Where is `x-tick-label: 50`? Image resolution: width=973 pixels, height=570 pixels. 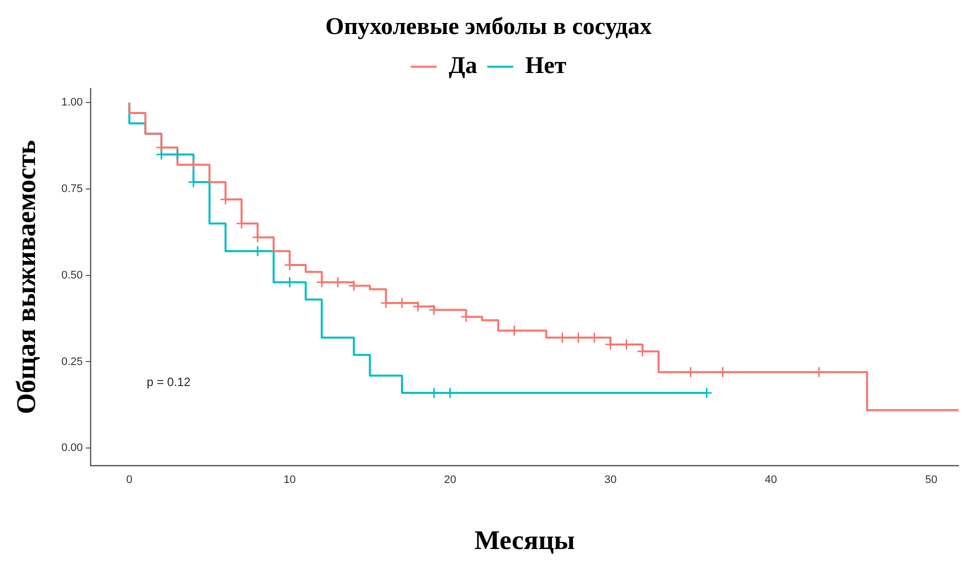
x-tick-label: 50 is located at coordinates (931, 480).